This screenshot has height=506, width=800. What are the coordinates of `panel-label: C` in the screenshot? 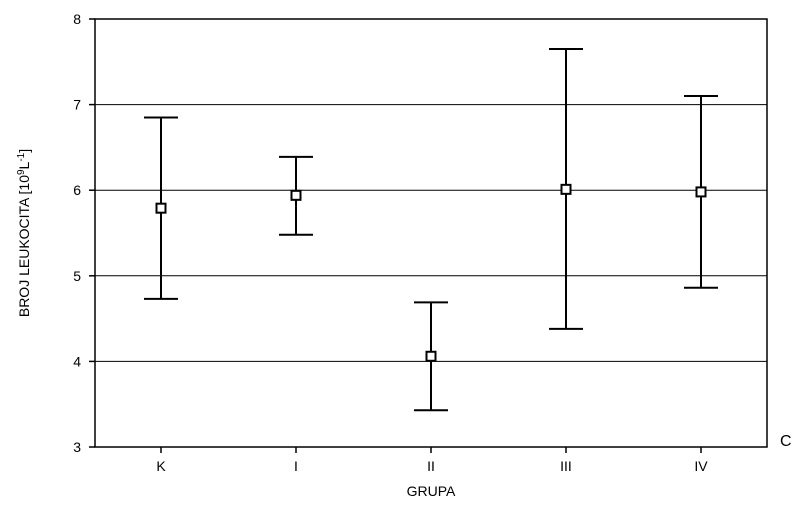 It's located at (786, 441).